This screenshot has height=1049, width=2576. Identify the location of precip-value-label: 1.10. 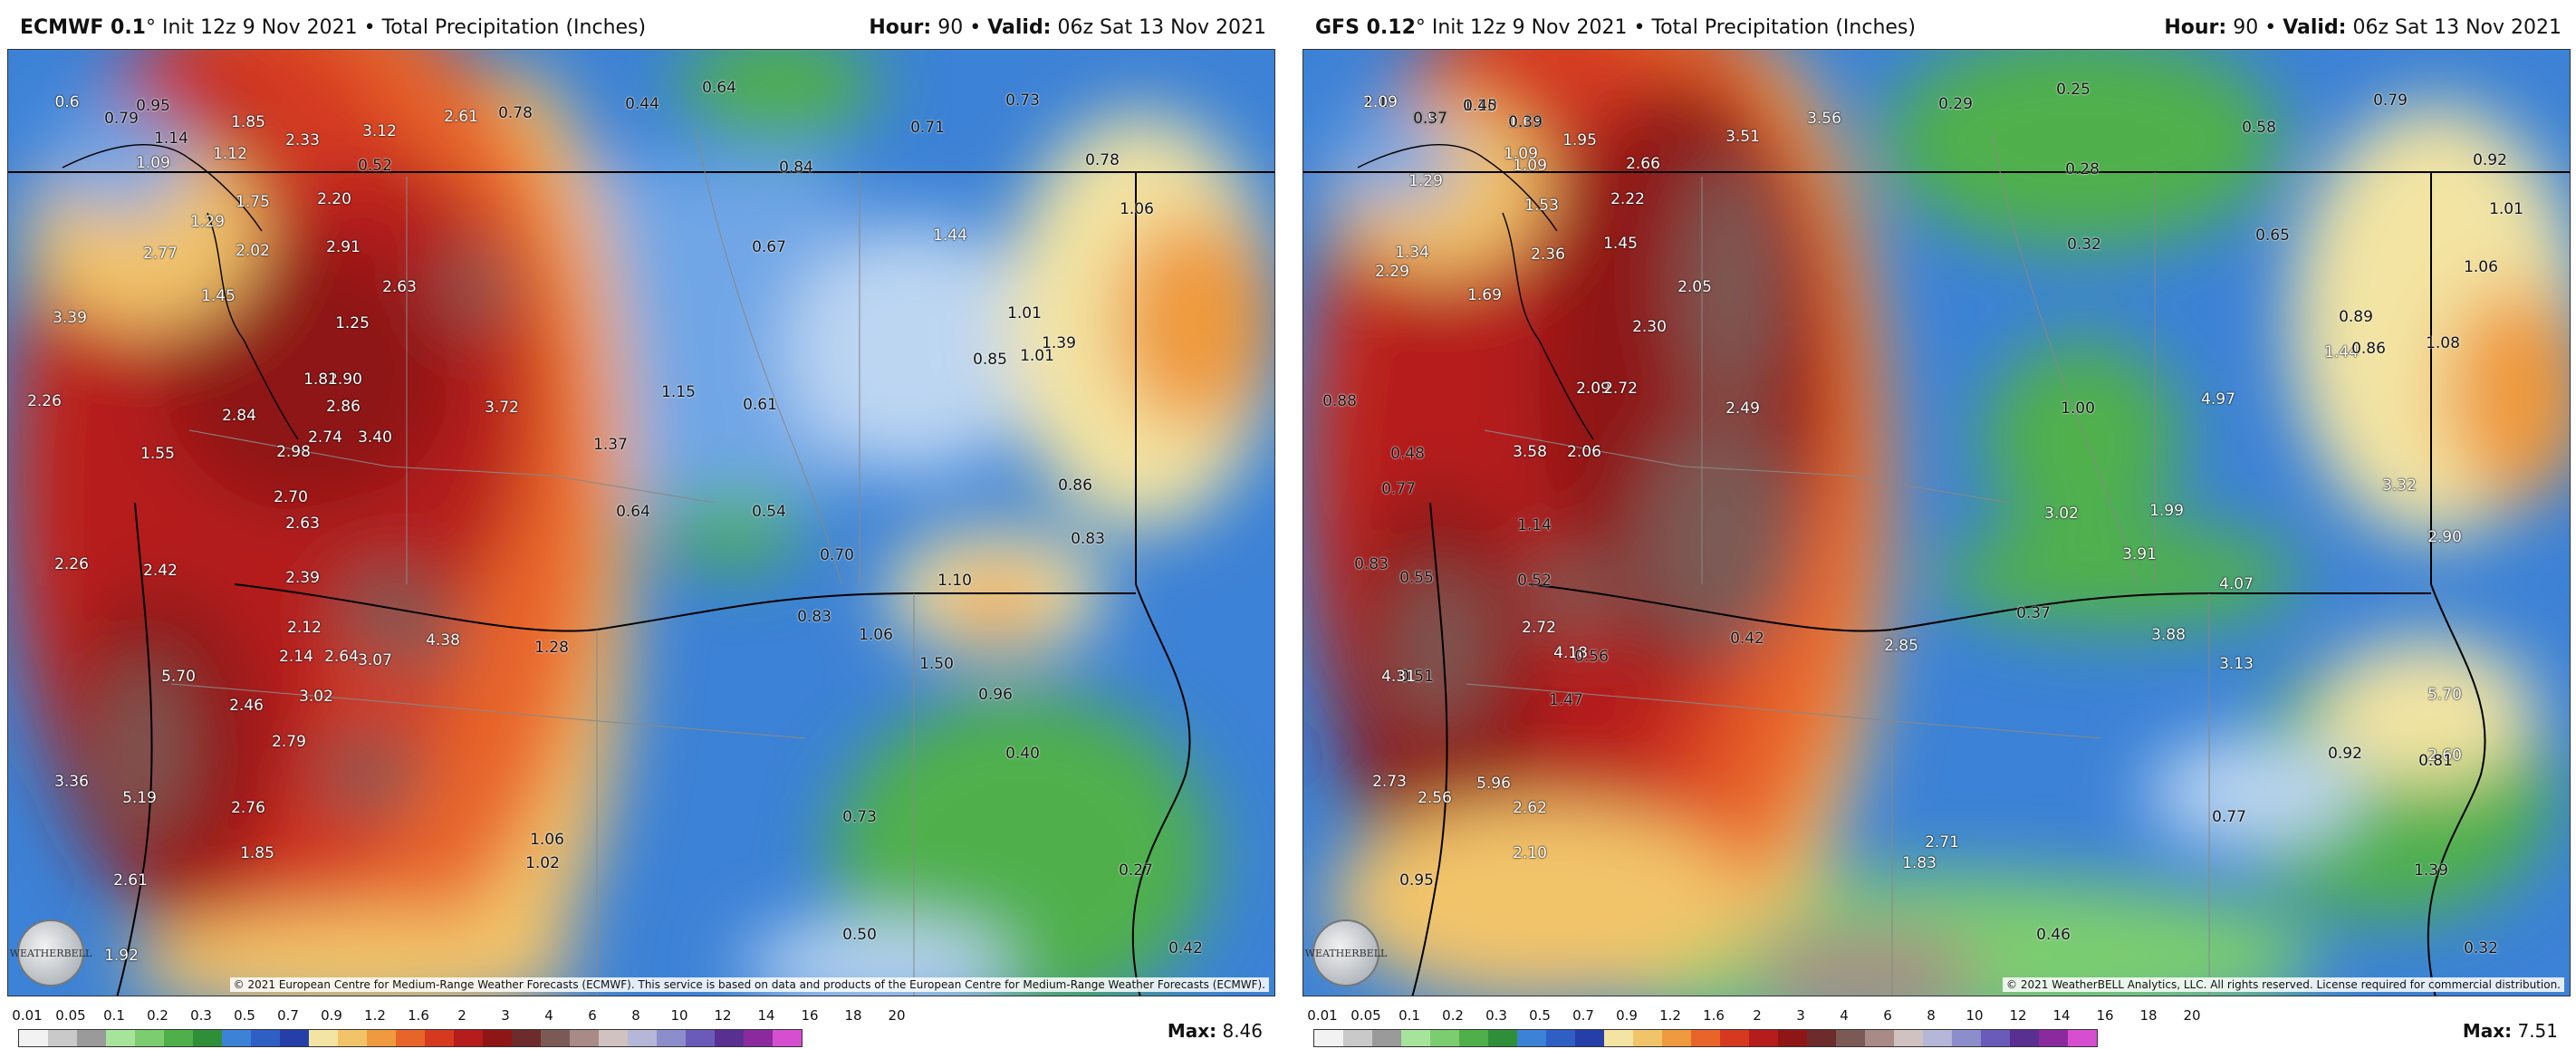
(1480, 106).